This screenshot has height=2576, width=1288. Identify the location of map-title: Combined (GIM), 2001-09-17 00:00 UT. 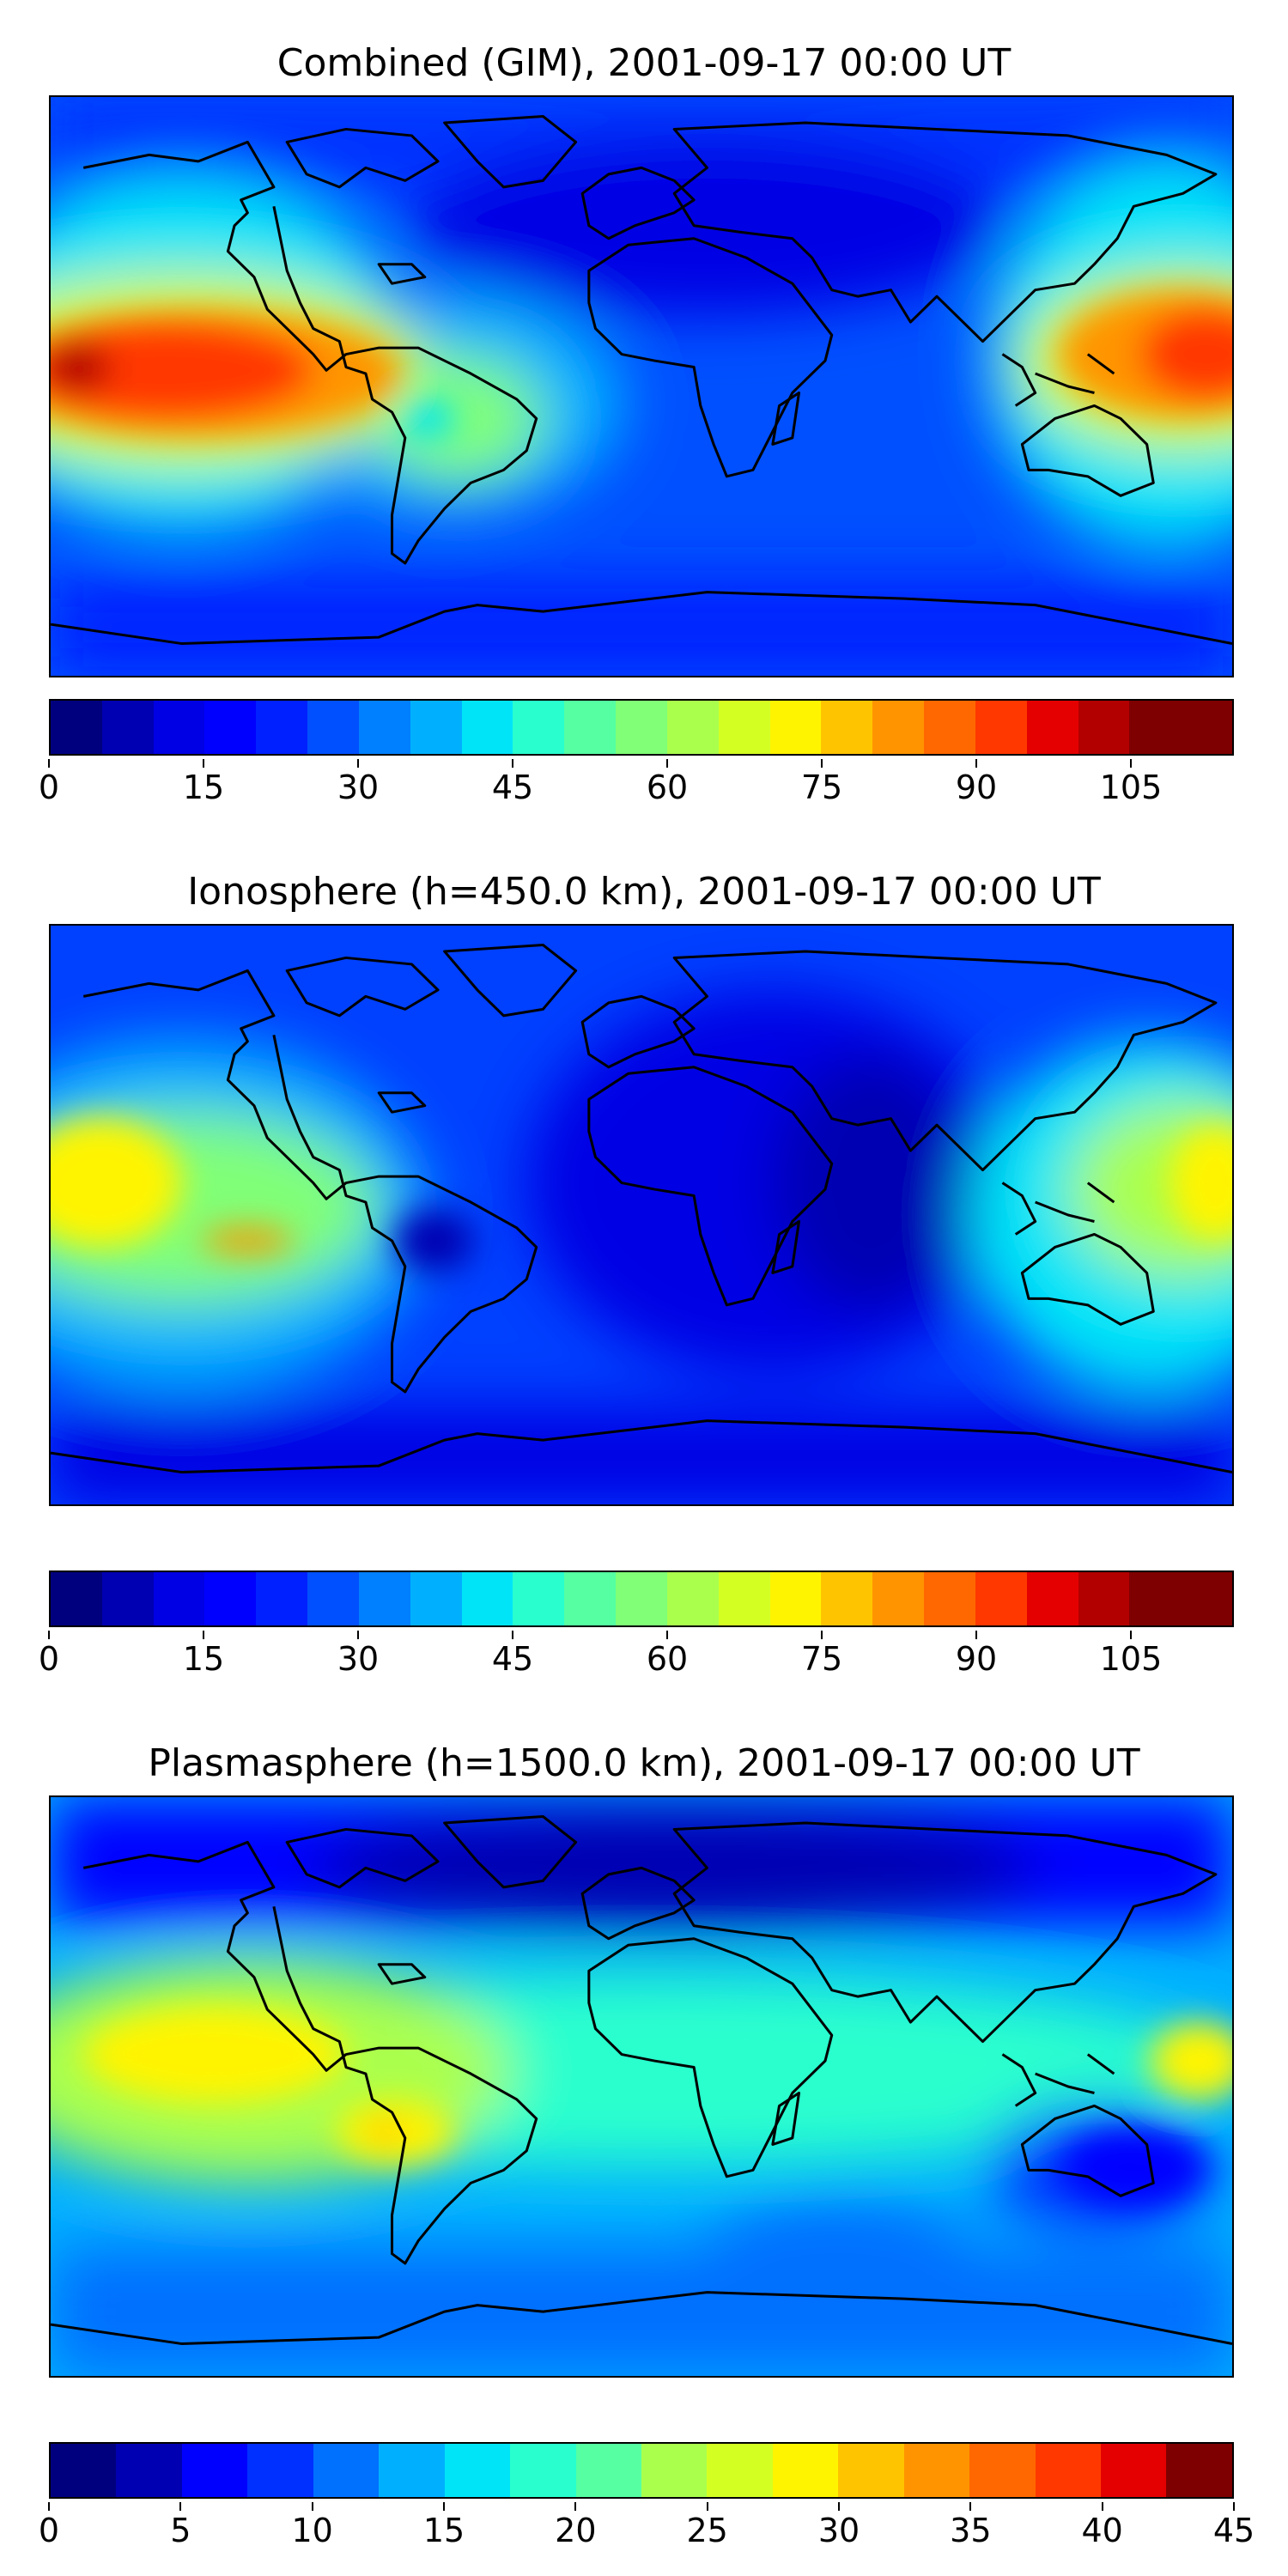
(644, 63).